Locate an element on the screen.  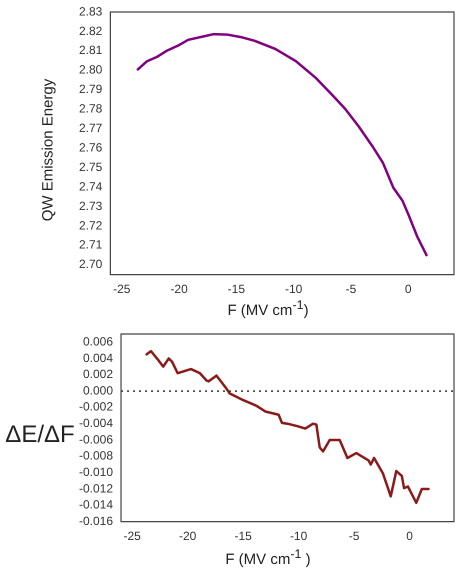
y-tick-label: 0.004 is located at coordinates (98, 357).